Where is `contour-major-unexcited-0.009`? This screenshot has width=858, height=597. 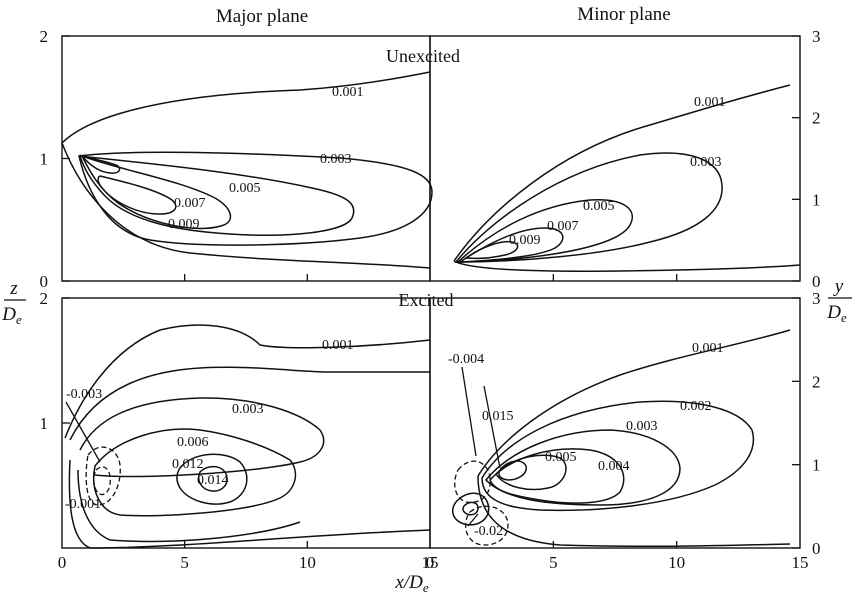
contour-major-unexcited-0.009 is located at coordinates (137, 195).